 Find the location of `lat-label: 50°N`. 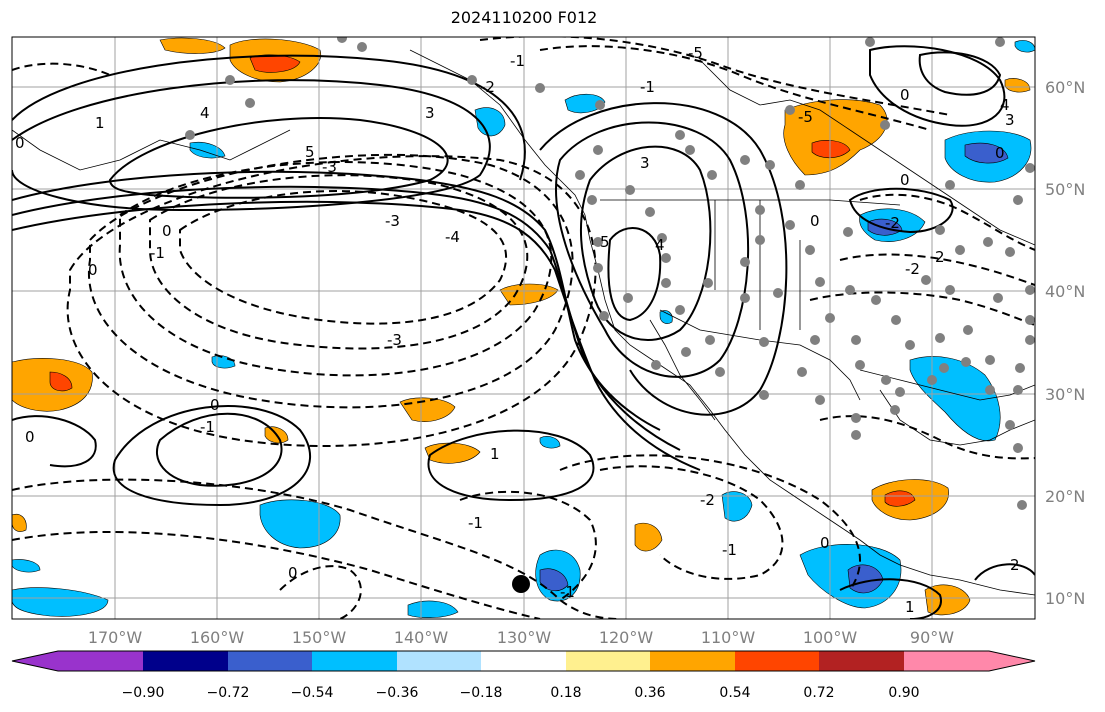

lat-label: 50°N is located at coordinates (1065, 189).